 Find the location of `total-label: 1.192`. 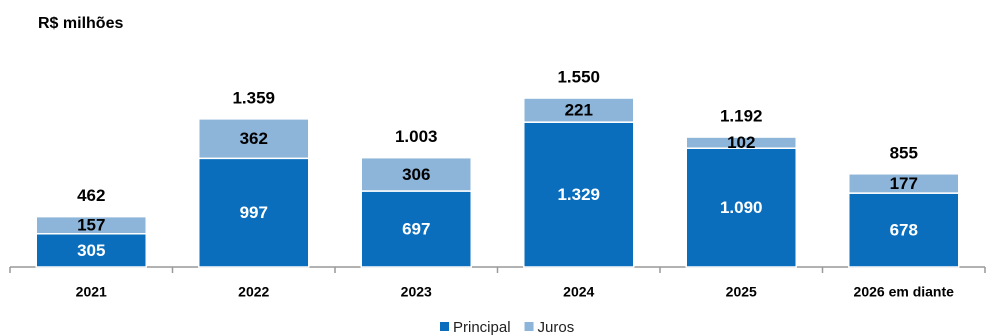

total-label: 1.192 is located at coordinates (741, 116).